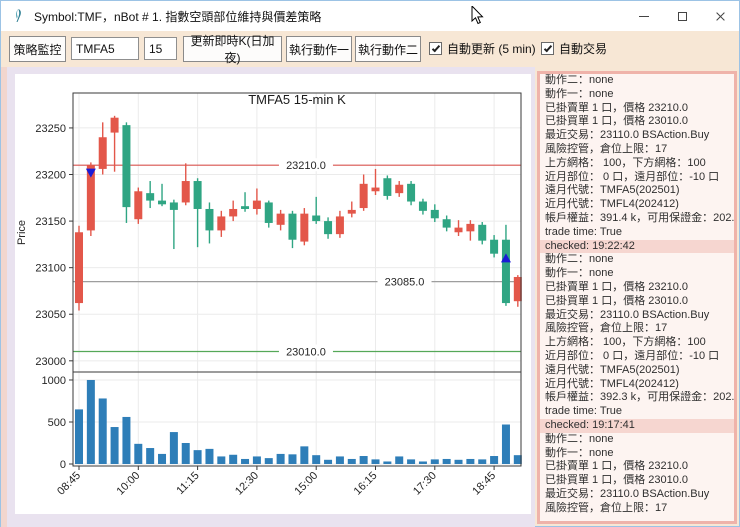 The width and height of the screenshot is (740, 527). Describe the element at coordinates (405, 283) in the screenshot. I see `hline-label: 23085.0` at that location.